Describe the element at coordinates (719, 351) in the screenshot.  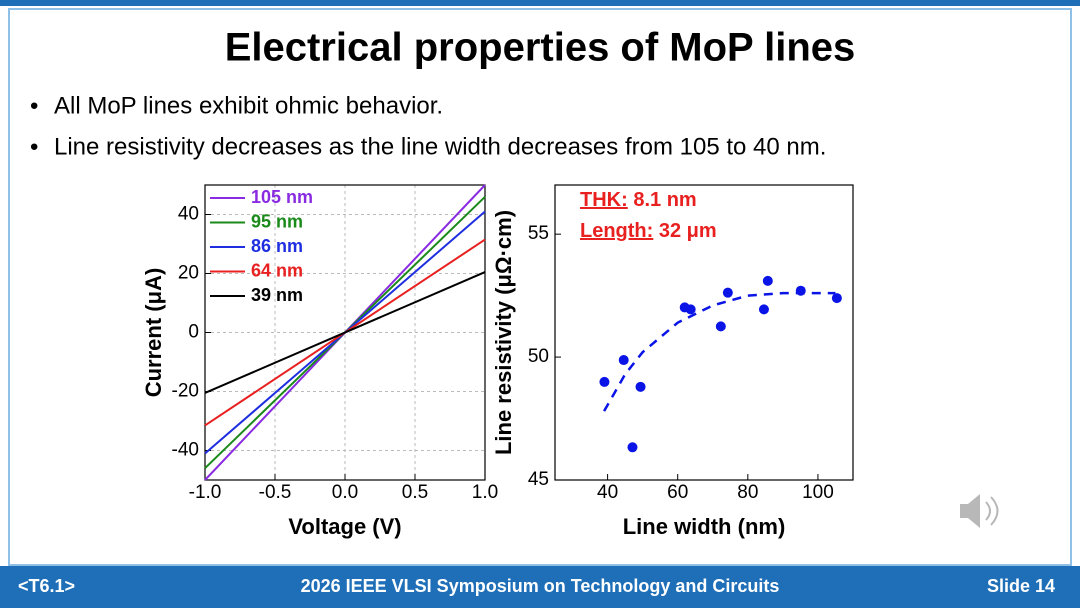
I see `fit-line` at that location.